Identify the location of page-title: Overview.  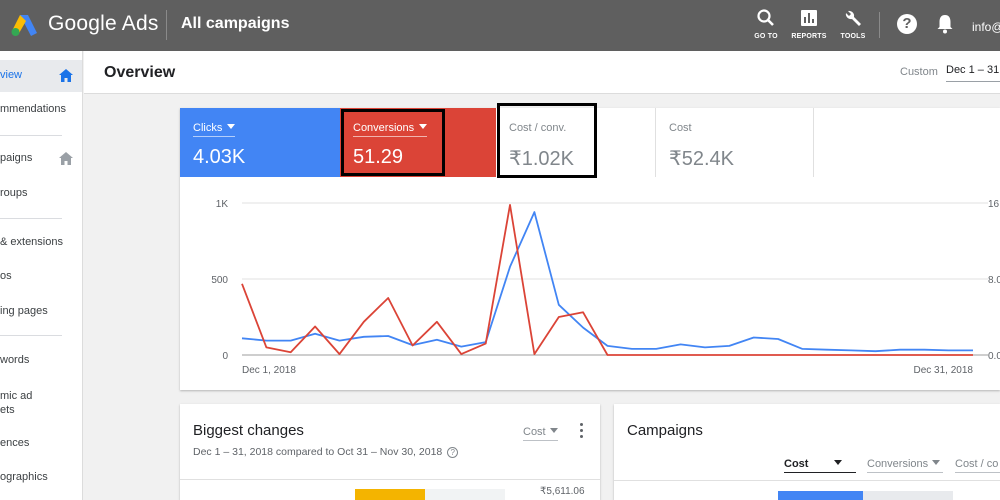
(140, 72).